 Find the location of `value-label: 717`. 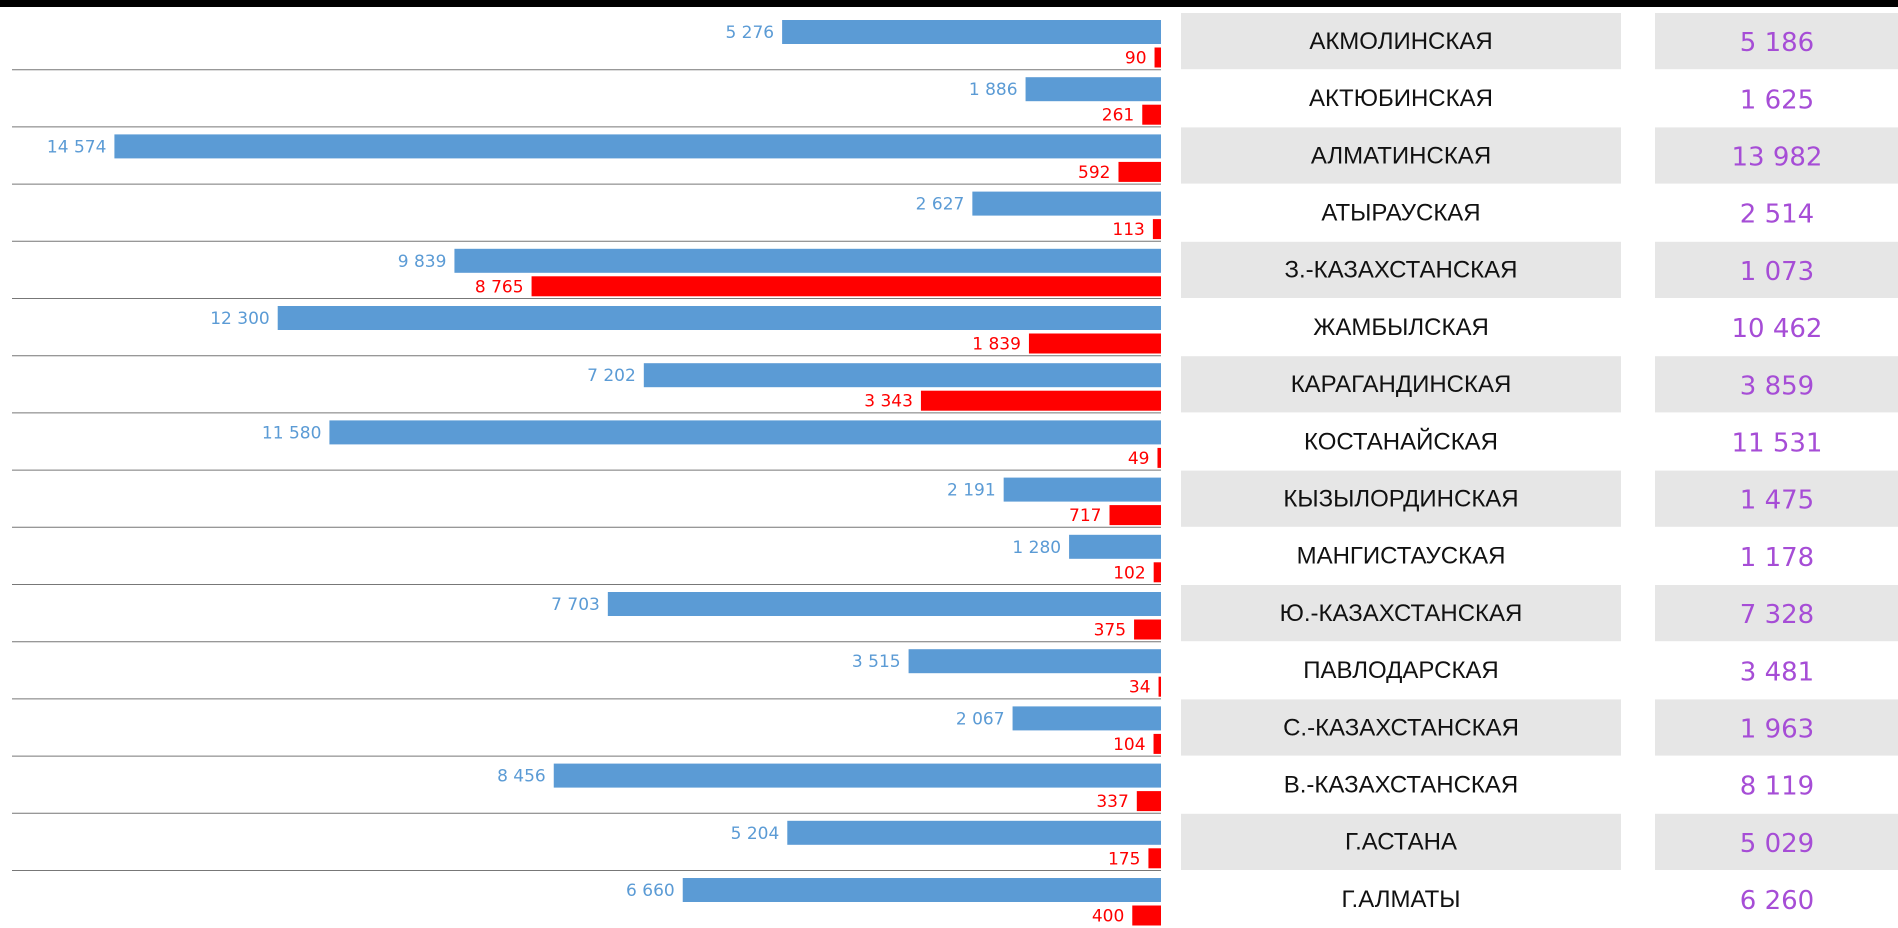

value-label: 717 is located at coordinates (1085, 516).